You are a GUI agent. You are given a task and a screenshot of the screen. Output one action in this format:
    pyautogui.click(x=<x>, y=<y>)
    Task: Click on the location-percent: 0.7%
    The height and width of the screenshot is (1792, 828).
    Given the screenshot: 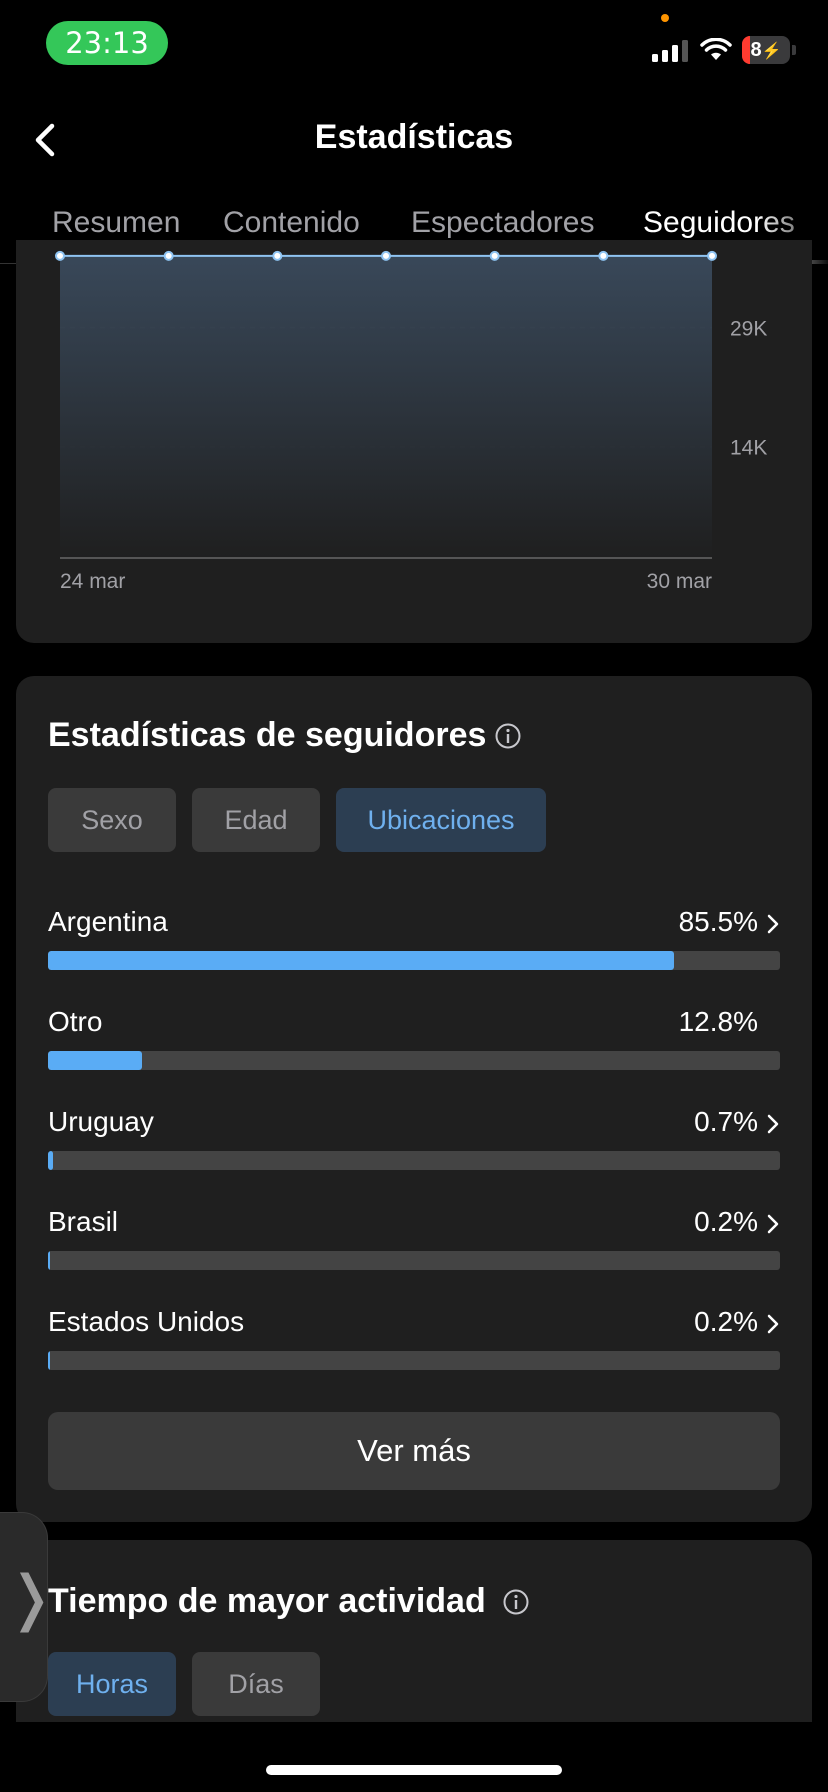 What is the action you would take?
    pyautogui.click(x=726, y=1121)
    